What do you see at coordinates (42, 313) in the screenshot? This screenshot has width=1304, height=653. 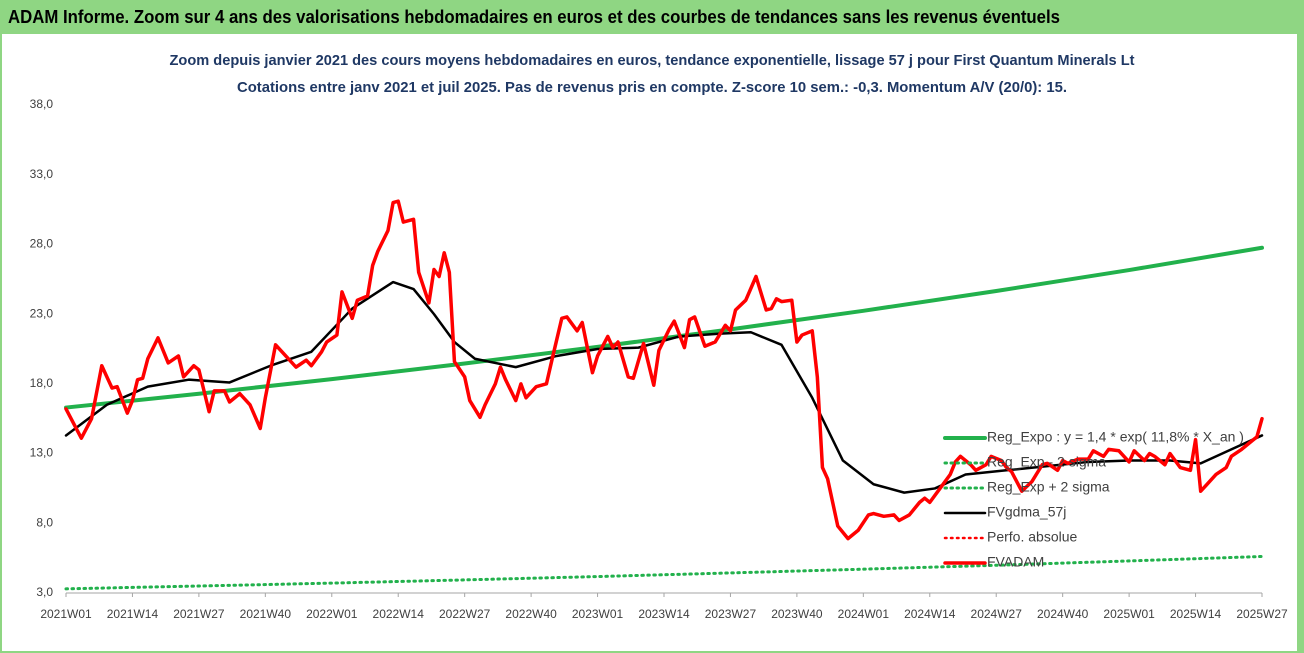 I see `y-tick-label: 23,0` at bounding box center [42, 313].